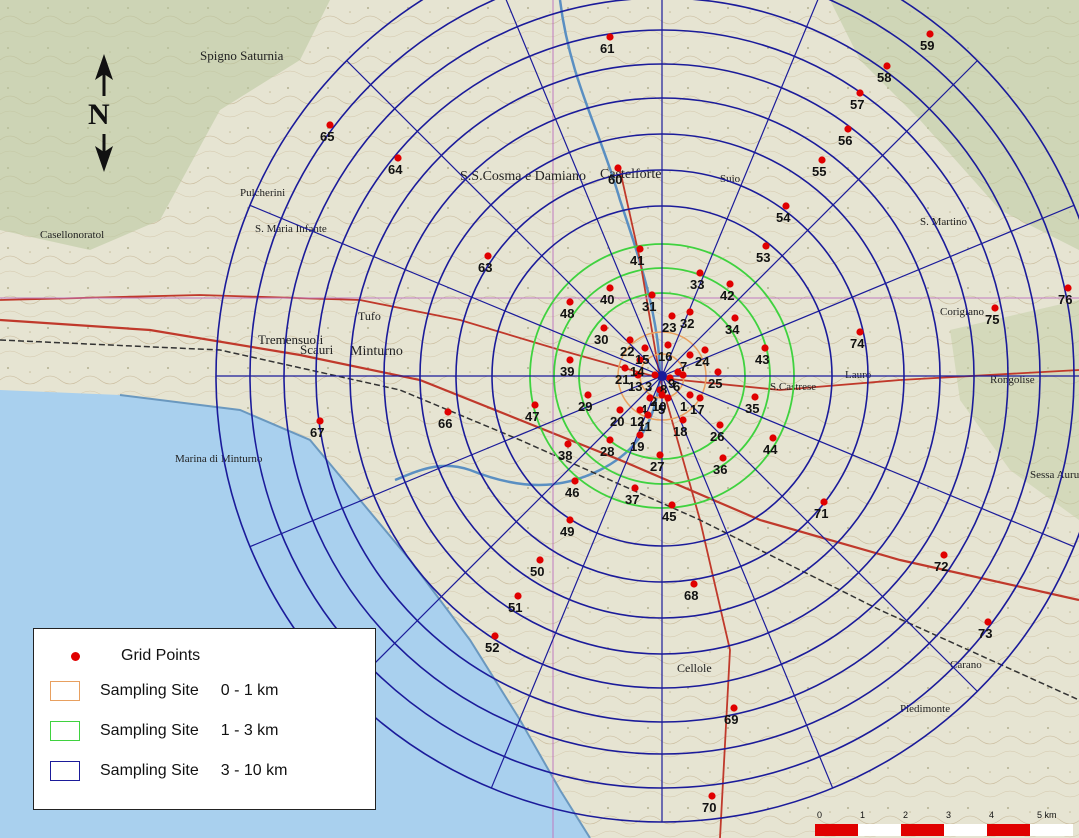 This screenshot has height=838, width=1079. What do you see at coordinates (327, 136) in the screenshot?
I see `grid-point-label-65: 65` at bounding box center [327, 136].